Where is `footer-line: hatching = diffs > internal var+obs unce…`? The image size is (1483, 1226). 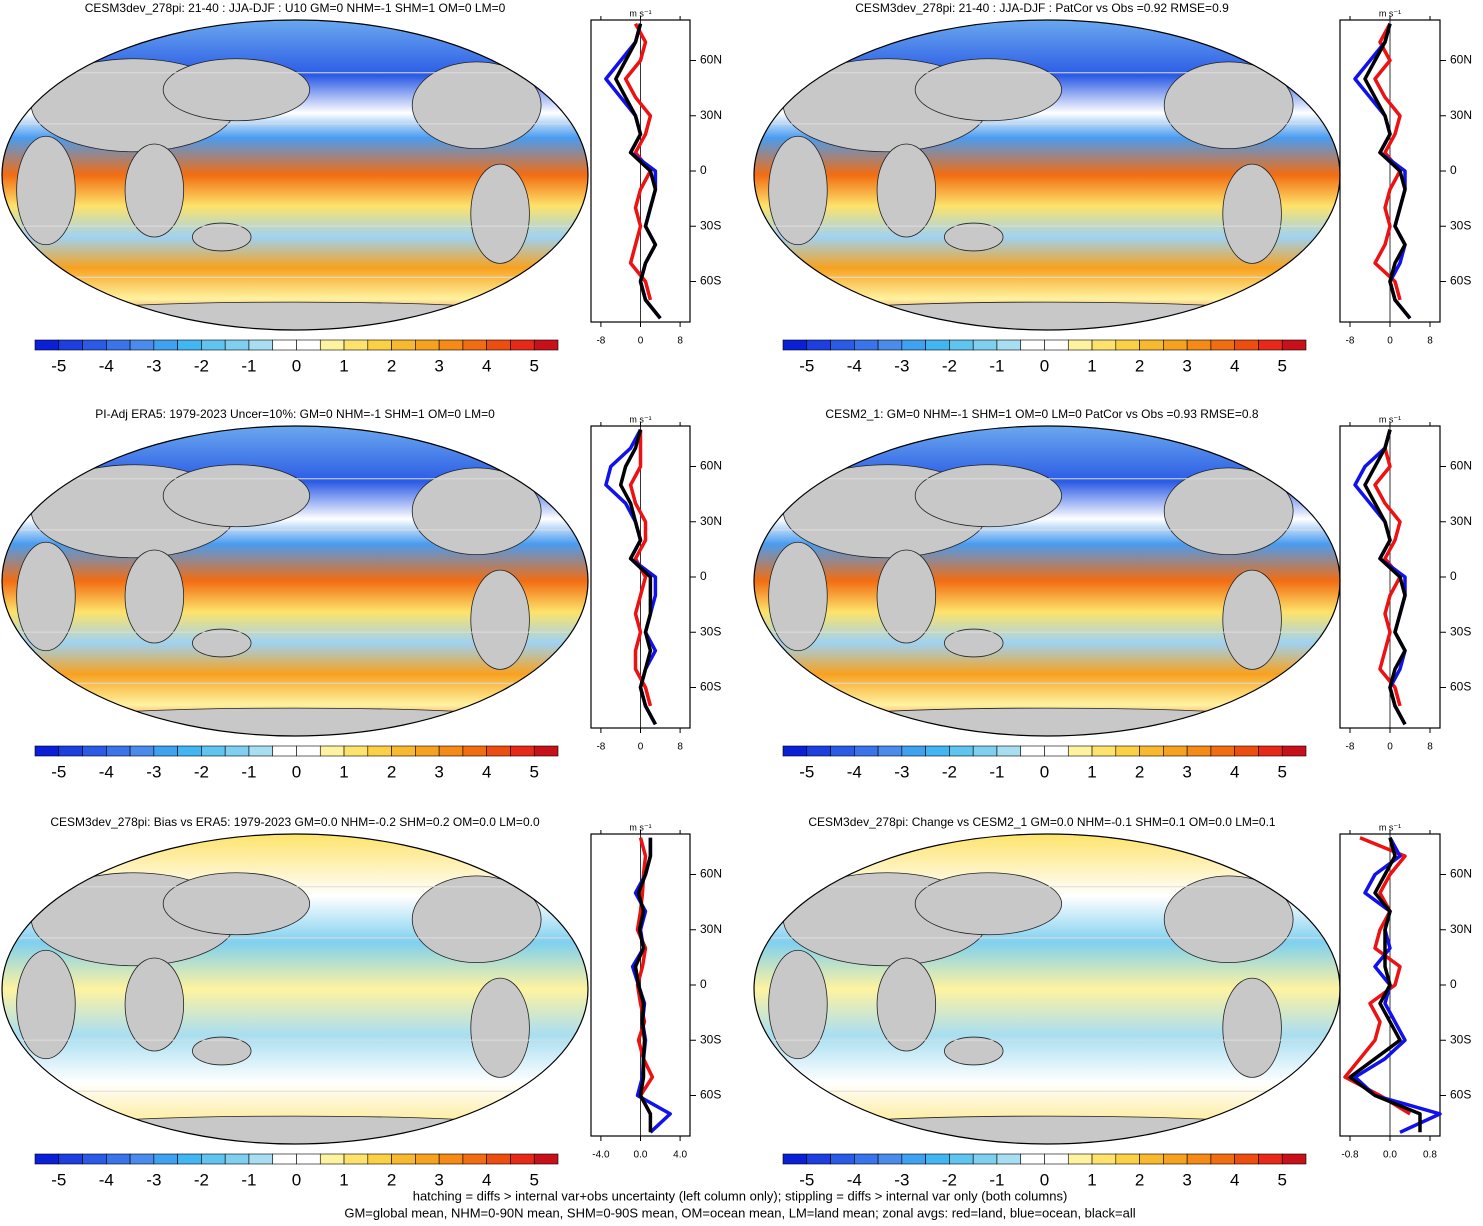 footer-line: hatching = diffs > internal var+obs unce… is located at coordinates (740, 1195).